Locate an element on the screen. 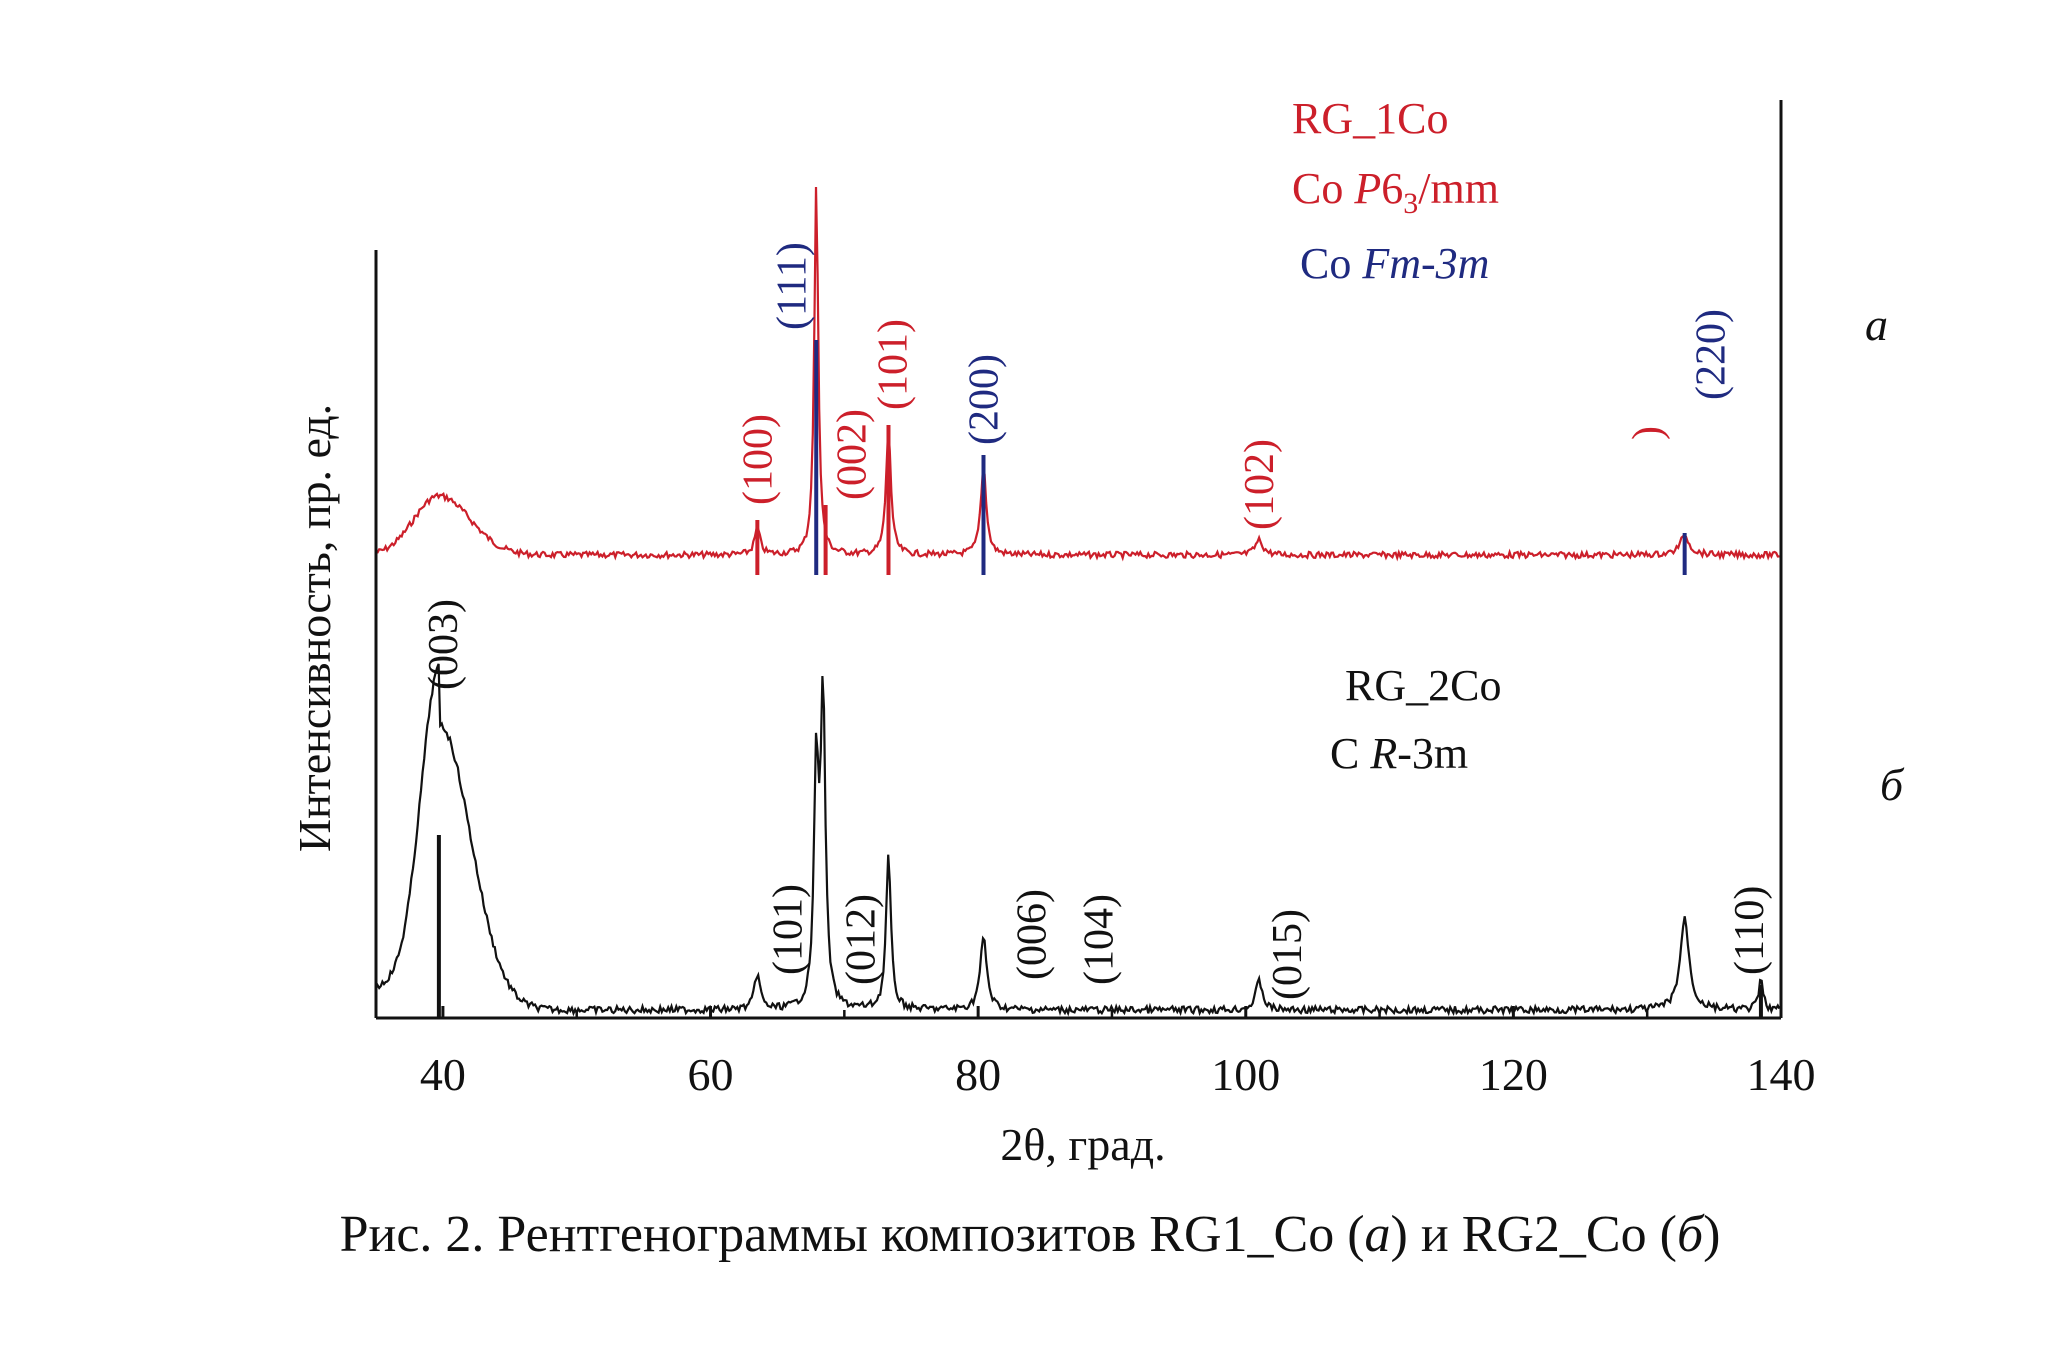  x-tick-label-100: 100 is located at coordinates (1245, 1074).